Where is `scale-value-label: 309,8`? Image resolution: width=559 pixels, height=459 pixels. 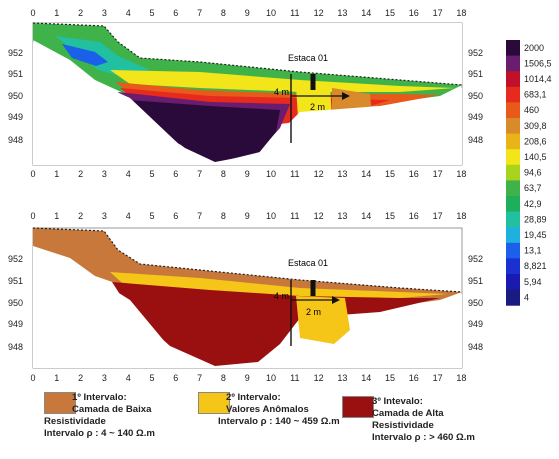
scale-value-label: 309,8 is located at coordinates (535, 126).